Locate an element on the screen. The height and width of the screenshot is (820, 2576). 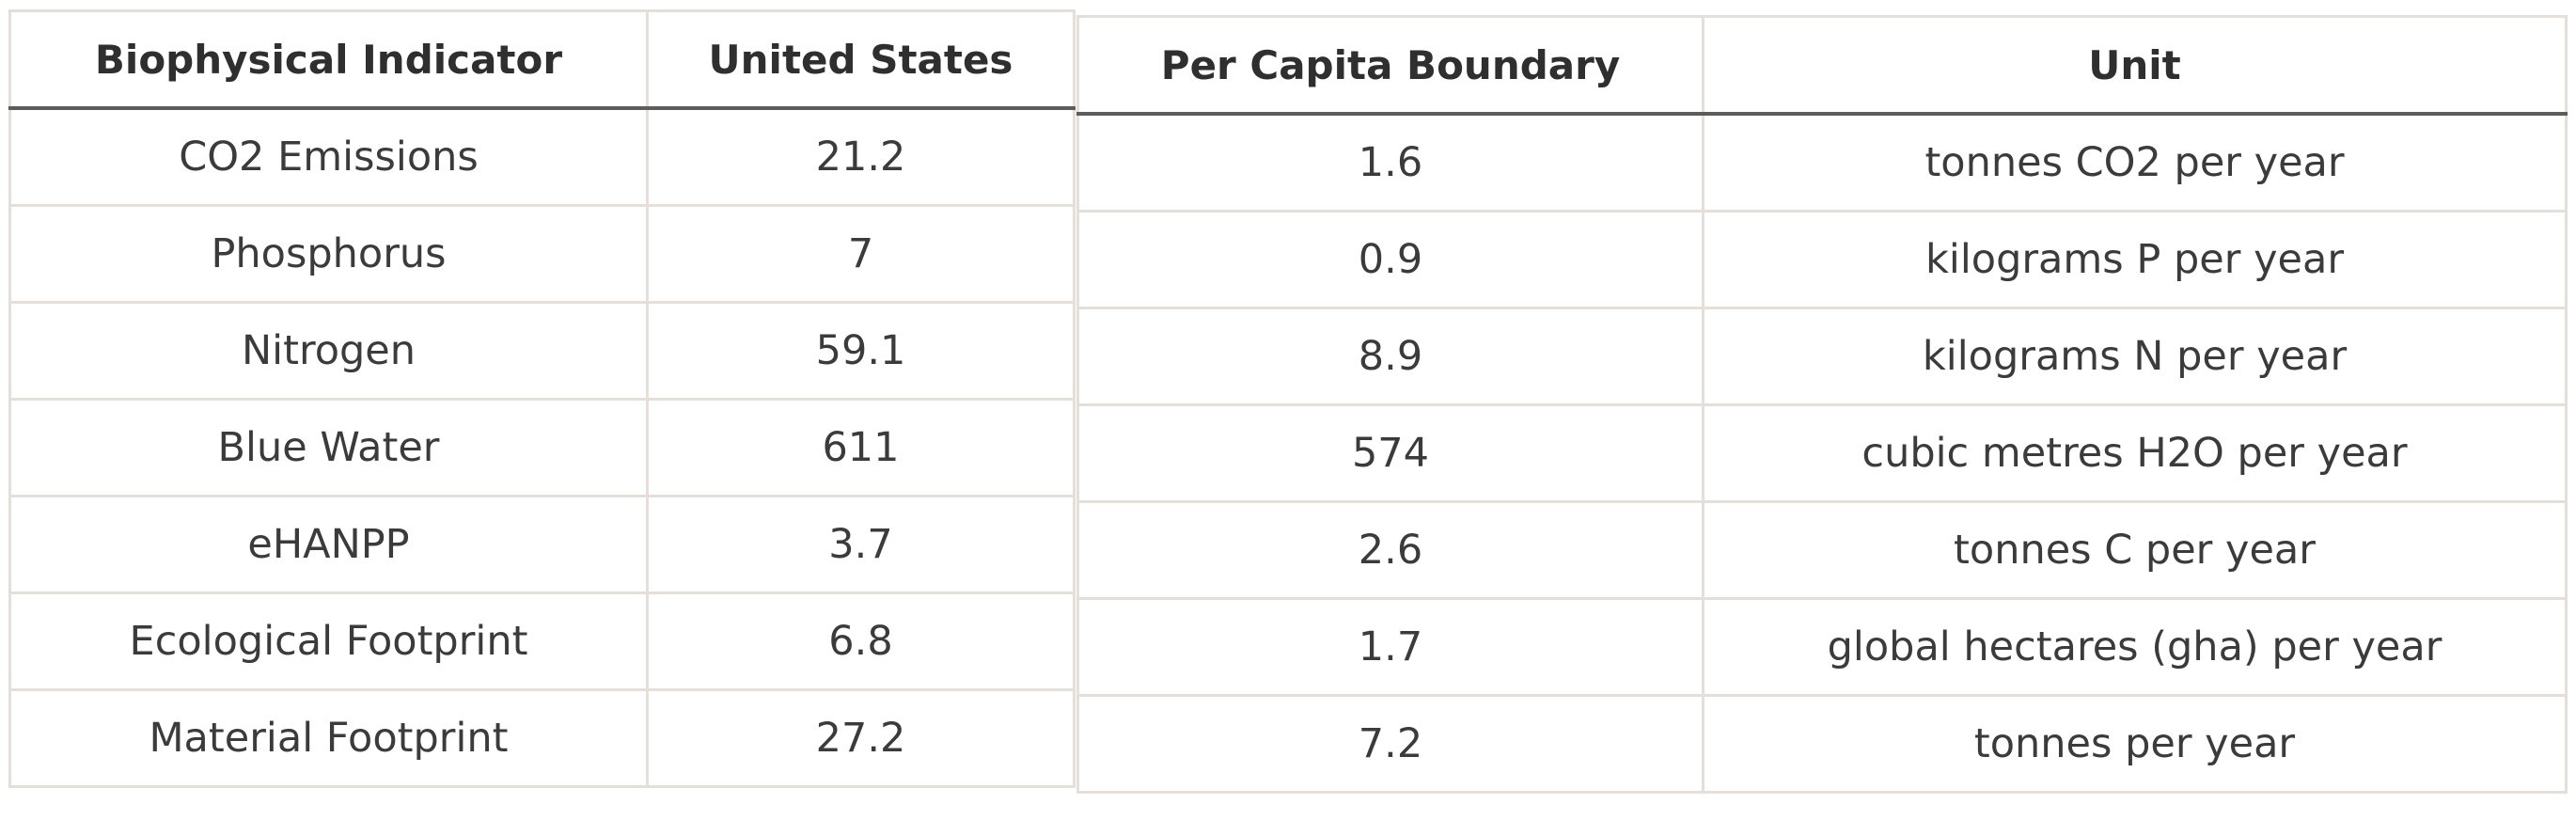
table-row: Blue Water 611 is located at coordinates (542, 447).